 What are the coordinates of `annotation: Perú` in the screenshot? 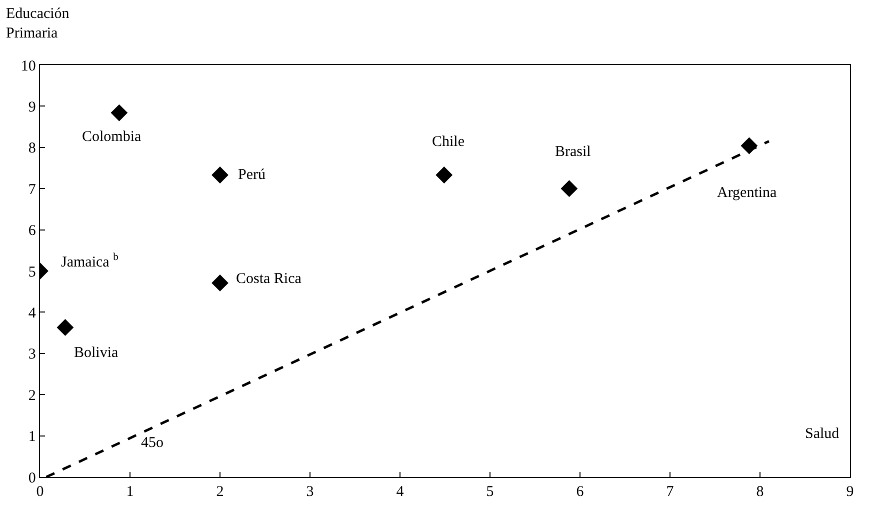 It's located at (252, 175).